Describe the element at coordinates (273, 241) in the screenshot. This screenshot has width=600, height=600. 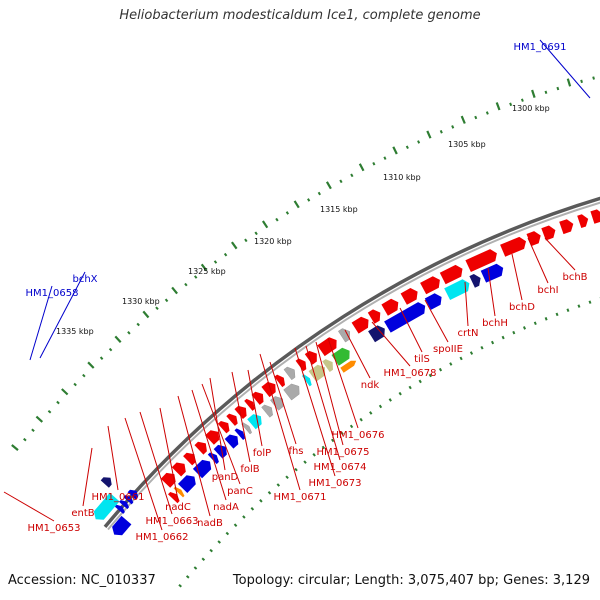
I see `scale-tick-label: 1320 kbp` at that location.